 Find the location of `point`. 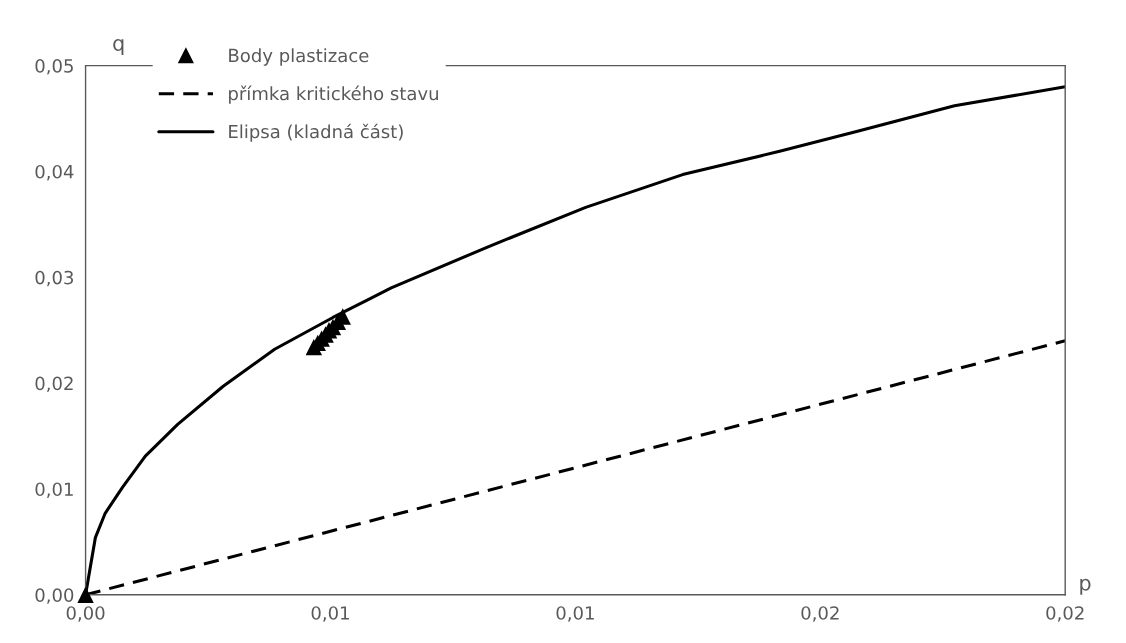

point is located at coordinates (85, 594).